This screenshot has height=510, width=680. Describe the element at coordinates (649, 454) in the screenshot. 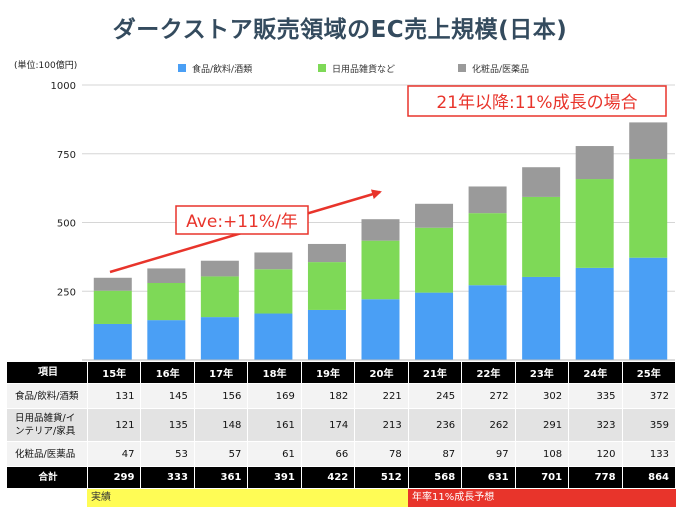

I see `table-cell: 133` at that location.